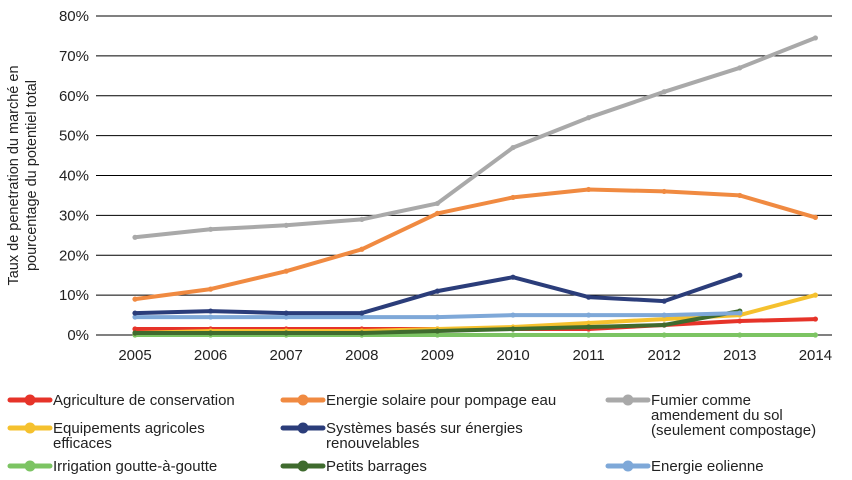 This screenshot has width=852, height=480. I want to click on y-tick-label: 0%, so click(78, 335).